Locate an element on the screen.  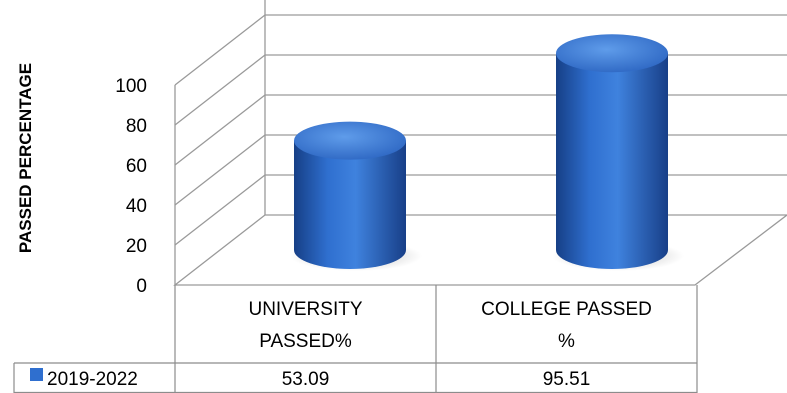
y-tick-label: 80 is located at coordinates (136, 126).